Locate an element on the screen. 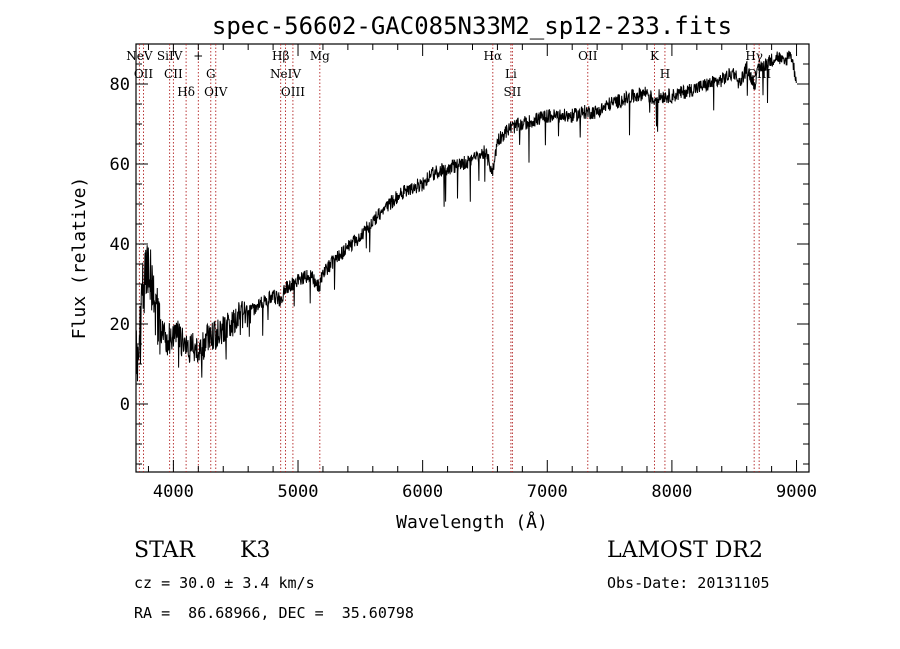 The image size is (900, 649). line-marker-label: Mg is located at coordinates (320, 56).